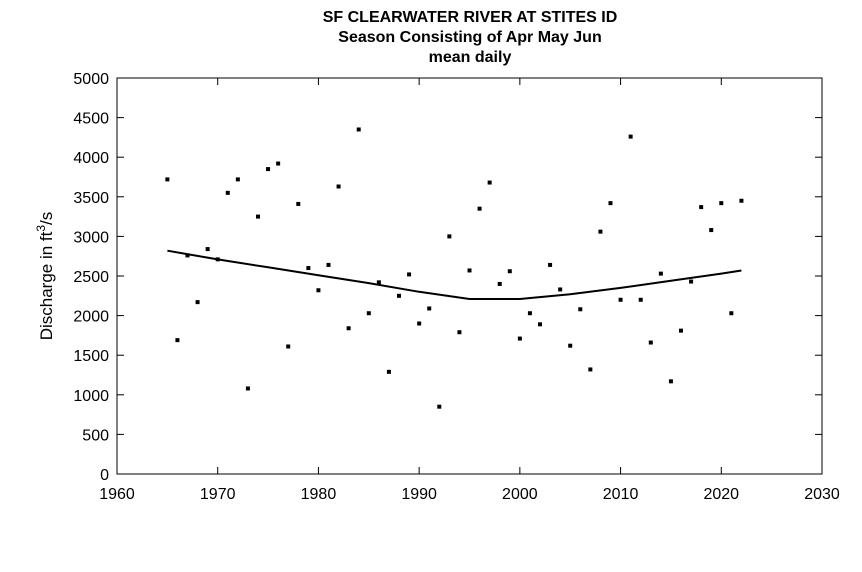 This screenshot has width=862, height=572. What do you see at coordinates (91, 119) in the screenshot?
I see `y-tick-label: 4500` at bounding box center [91, 119].